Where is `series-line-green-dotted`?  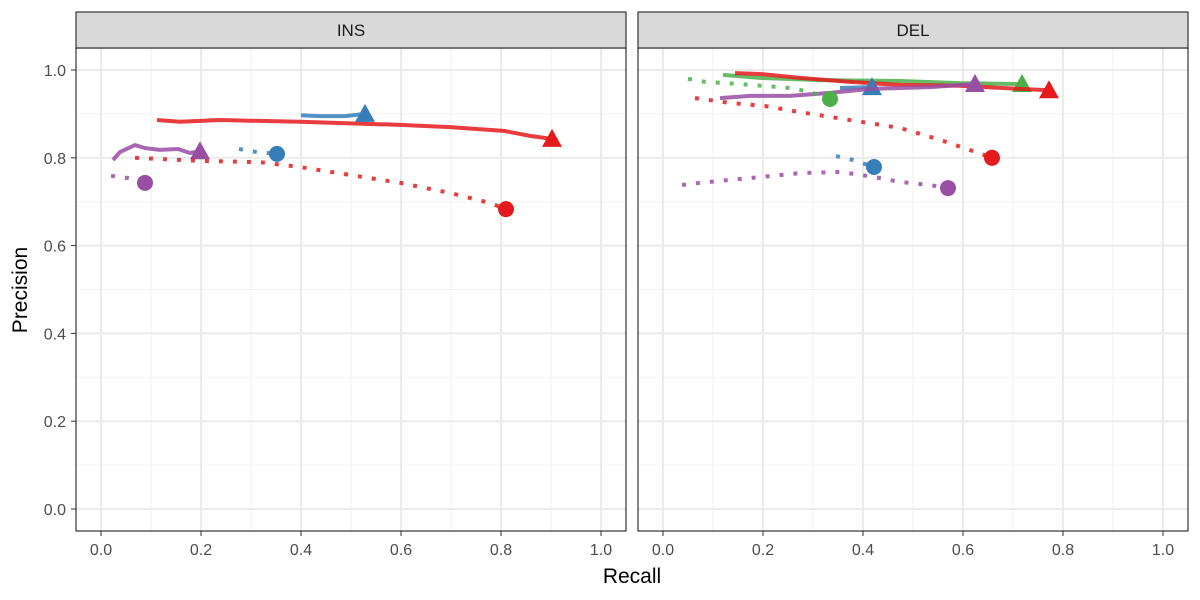 series-line-green-dotted is located at coordinates (759, 88).